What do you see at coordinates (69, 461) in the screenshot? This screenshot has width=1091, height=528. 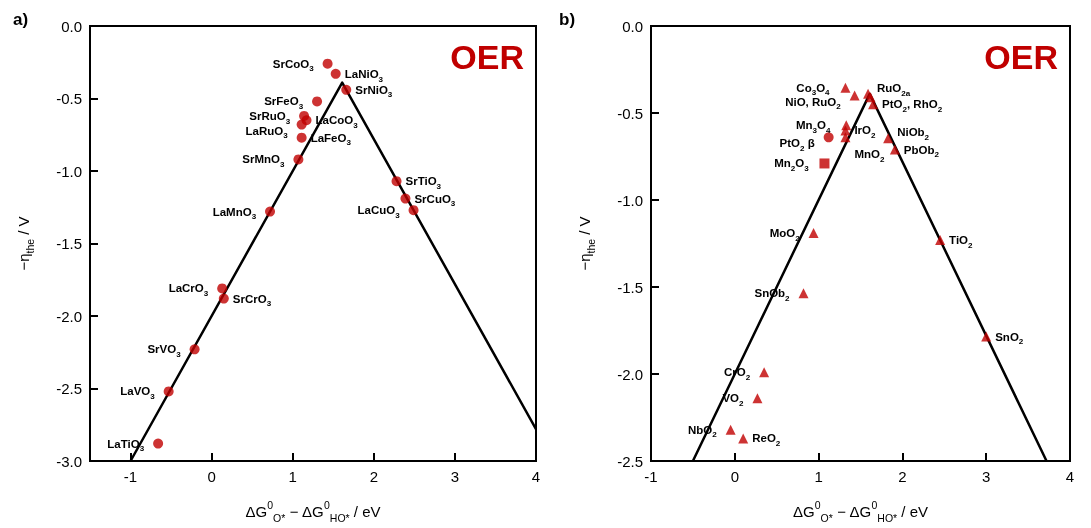 I see `y-tick-label: -3.0` at bounding box center [69, 461].